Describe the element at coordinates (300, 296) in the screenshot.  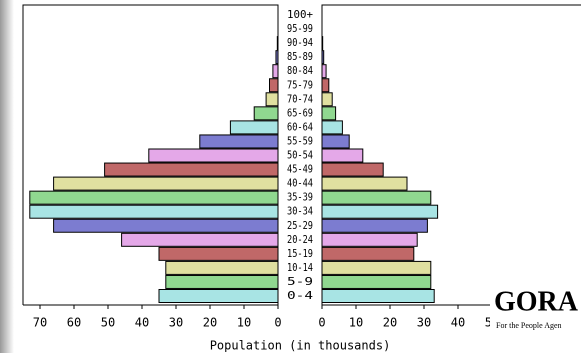
I see `age-label: 0-4` at that location.